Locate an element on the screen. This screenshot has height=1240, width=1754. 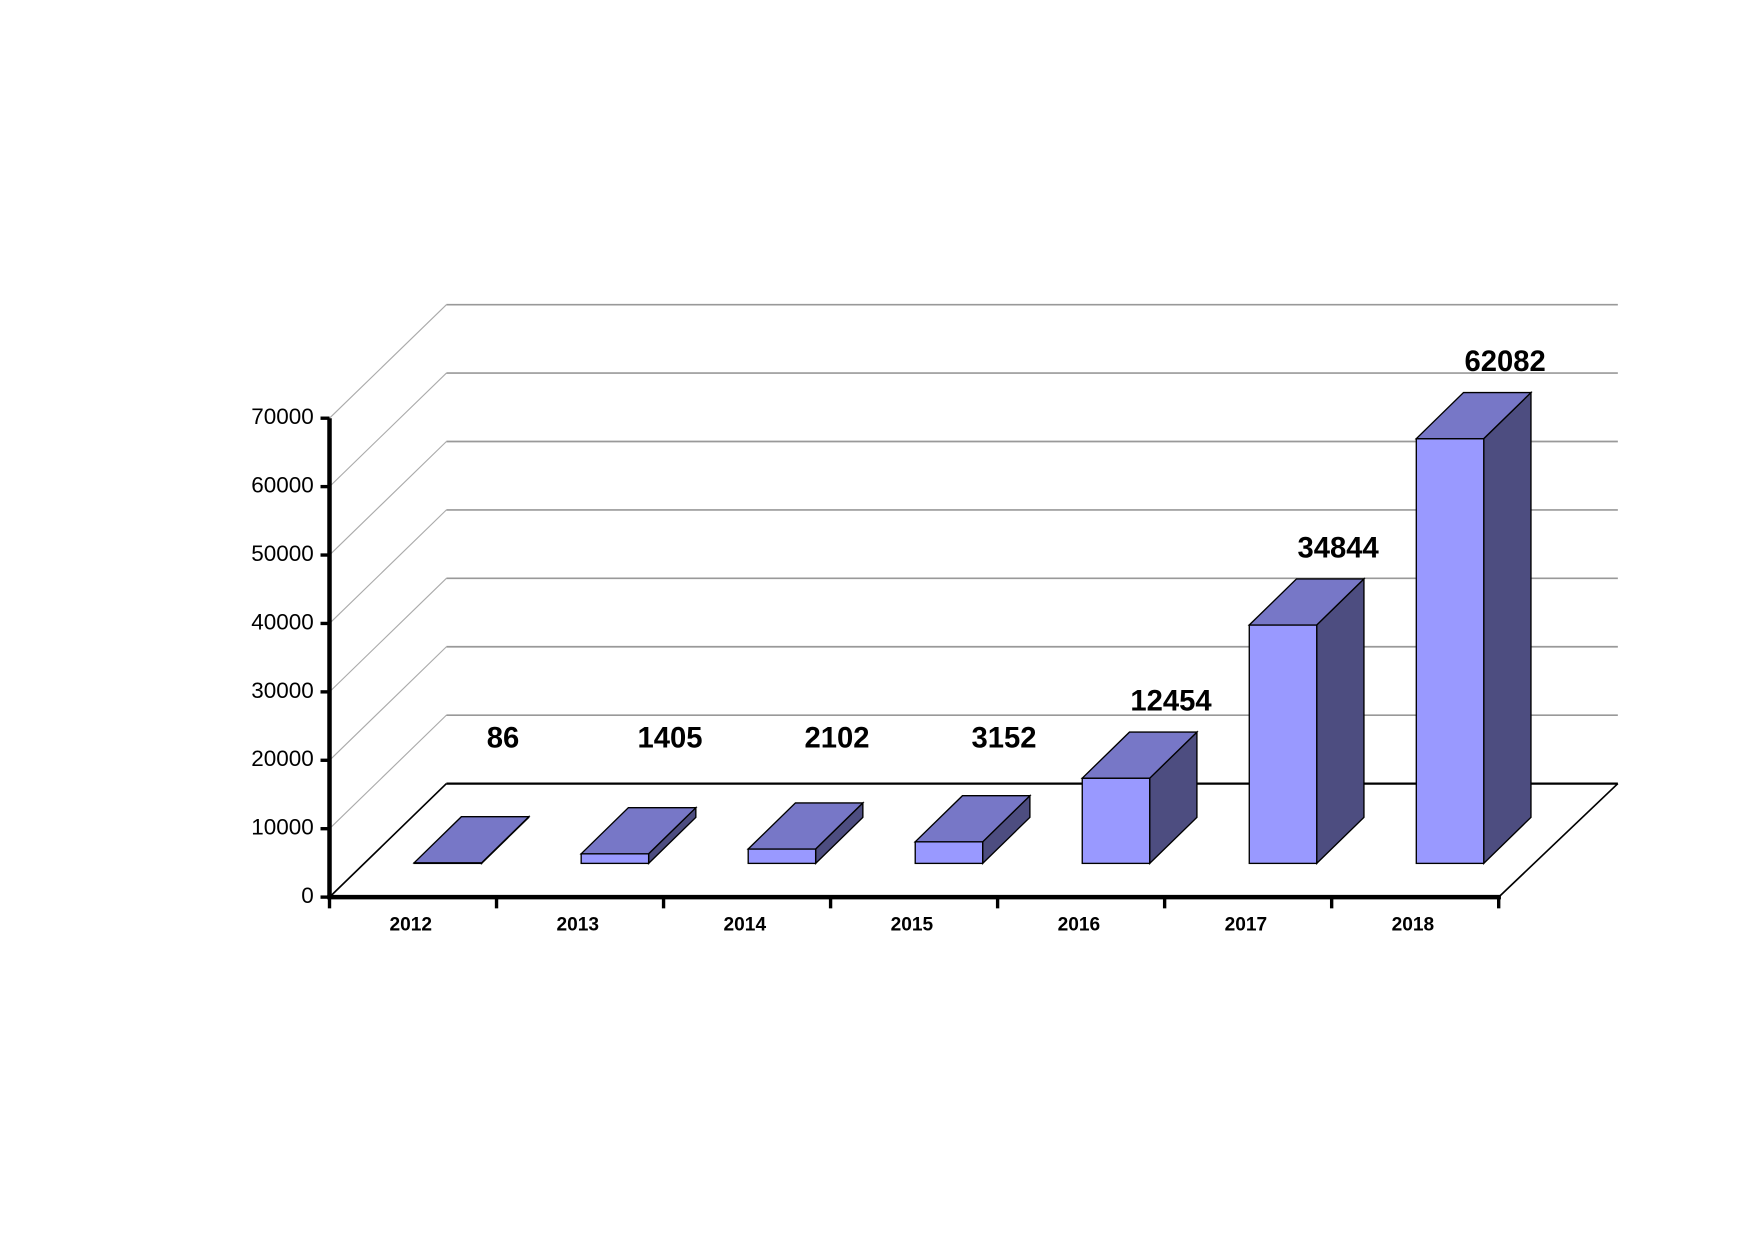
value-label: 1405 is located at coordinates (669, 738).